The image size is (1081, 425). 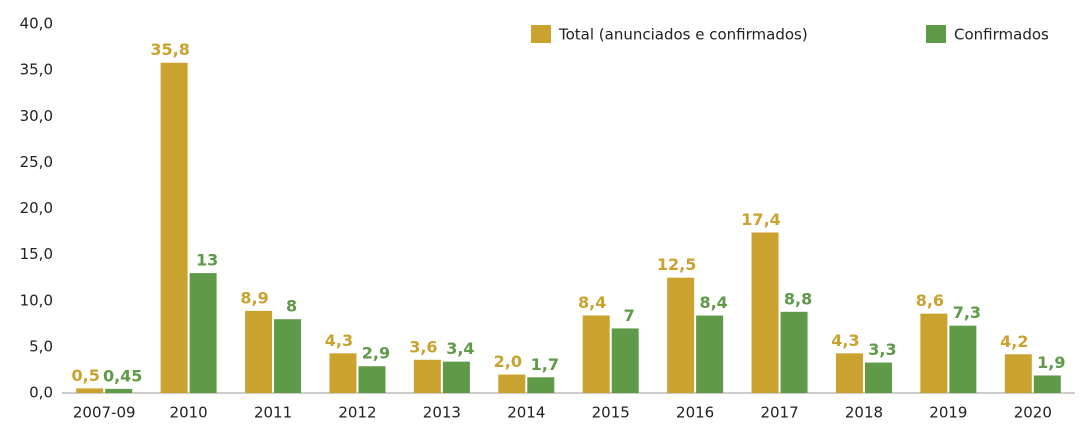 I want to click on x-tick-label: 2011, so click(x=273, y=413).